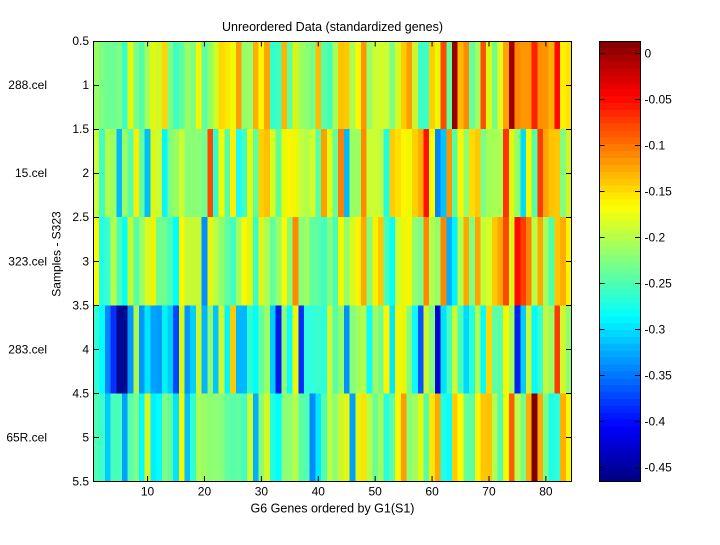 Image resolution: width=720 pixels, height=545 pixels. What do you see at coordinates (85, 437) in the screenshot?
I see `svg-text: 5` at bounding box center [85, 437].